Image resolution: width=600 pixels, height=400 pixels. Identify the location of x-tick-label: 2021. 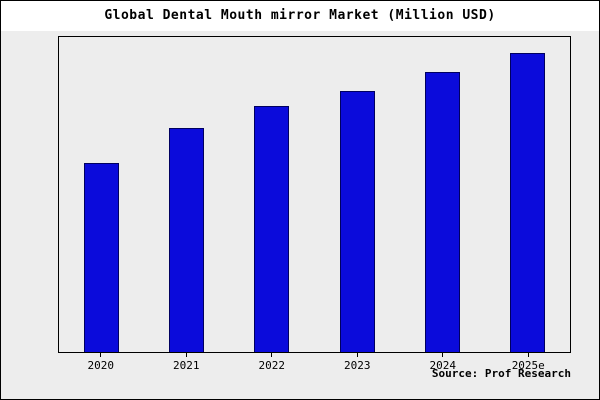
(186, 365).